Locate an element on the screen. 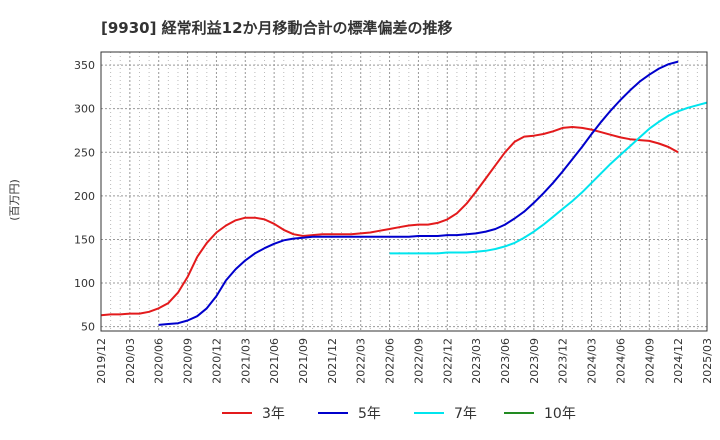 Image resolution: width=720 pixels, height=440 pixels. legend-label-2: 7年 is located at coordinates (465, 414).